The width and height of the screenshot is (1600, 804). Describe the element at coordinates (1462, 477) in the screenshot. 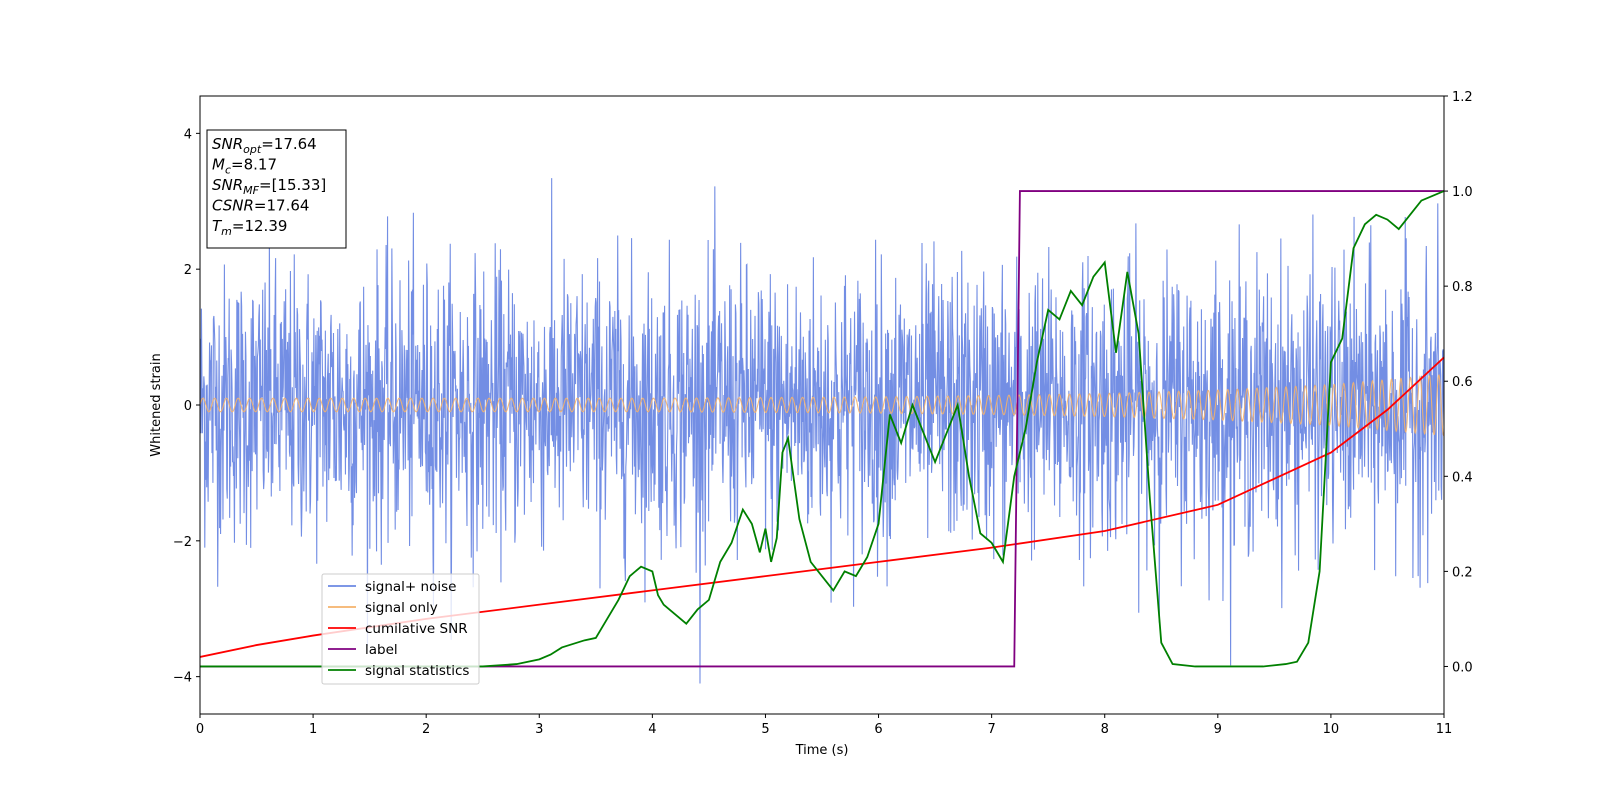

I see `y-right-tick-label: 0.4` at that location.